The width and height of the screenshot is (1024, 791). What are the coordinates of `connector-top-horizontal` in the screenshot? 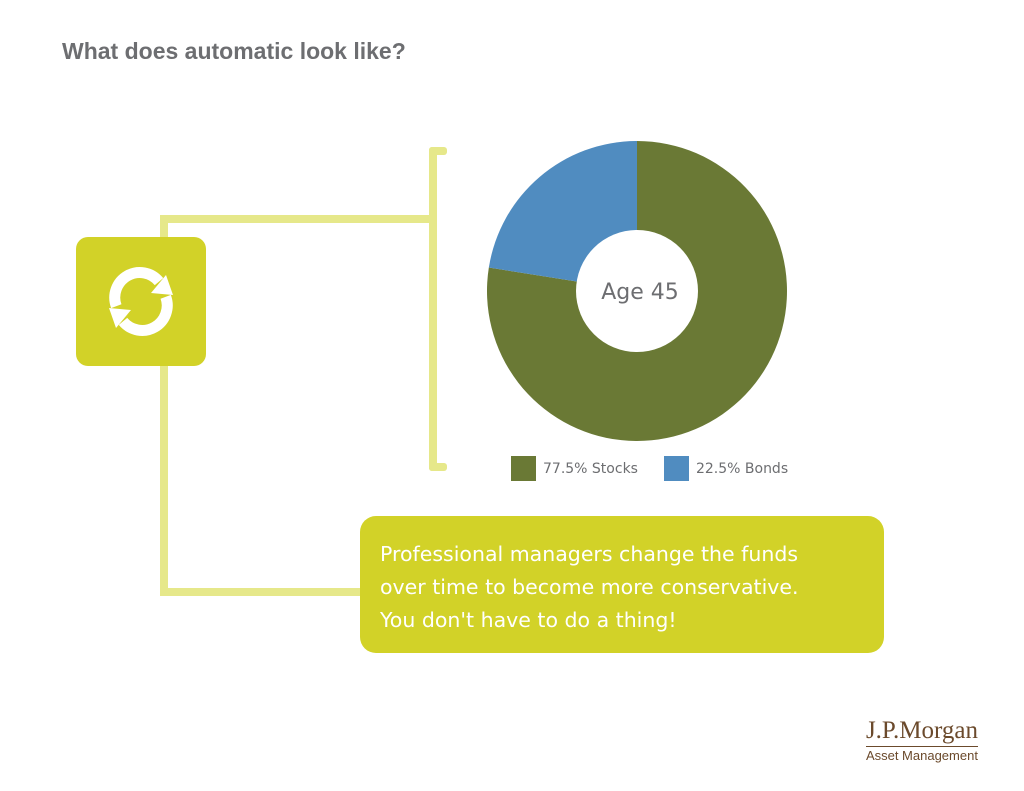 It's located at (296, 219).